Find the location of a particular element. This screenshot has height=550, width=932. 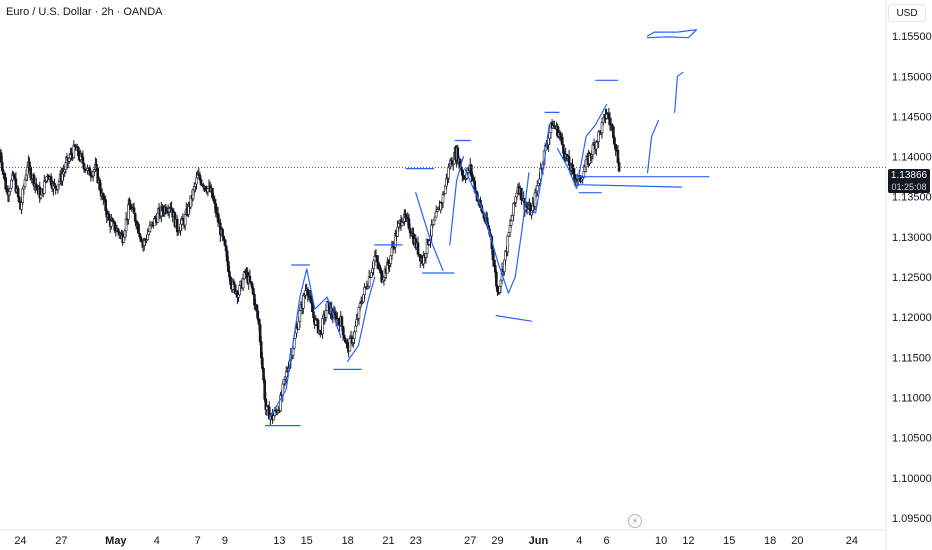

price-tick-label: 1.14500 is located at coordinates (912, 117).